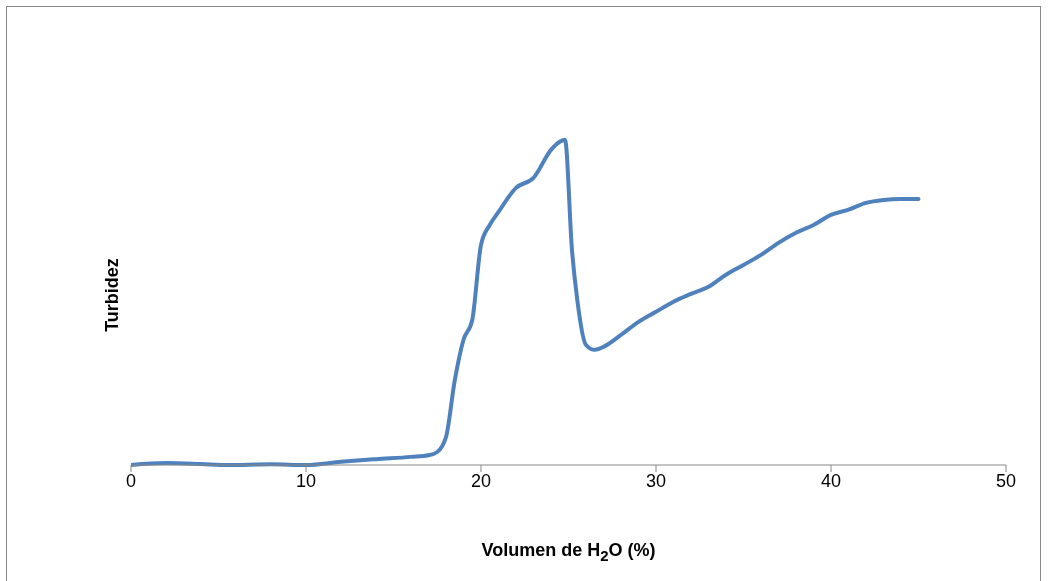  Describe the element at coordinates (481, 480) in the screenshot. I see `x-tick-label: 20` at that location.